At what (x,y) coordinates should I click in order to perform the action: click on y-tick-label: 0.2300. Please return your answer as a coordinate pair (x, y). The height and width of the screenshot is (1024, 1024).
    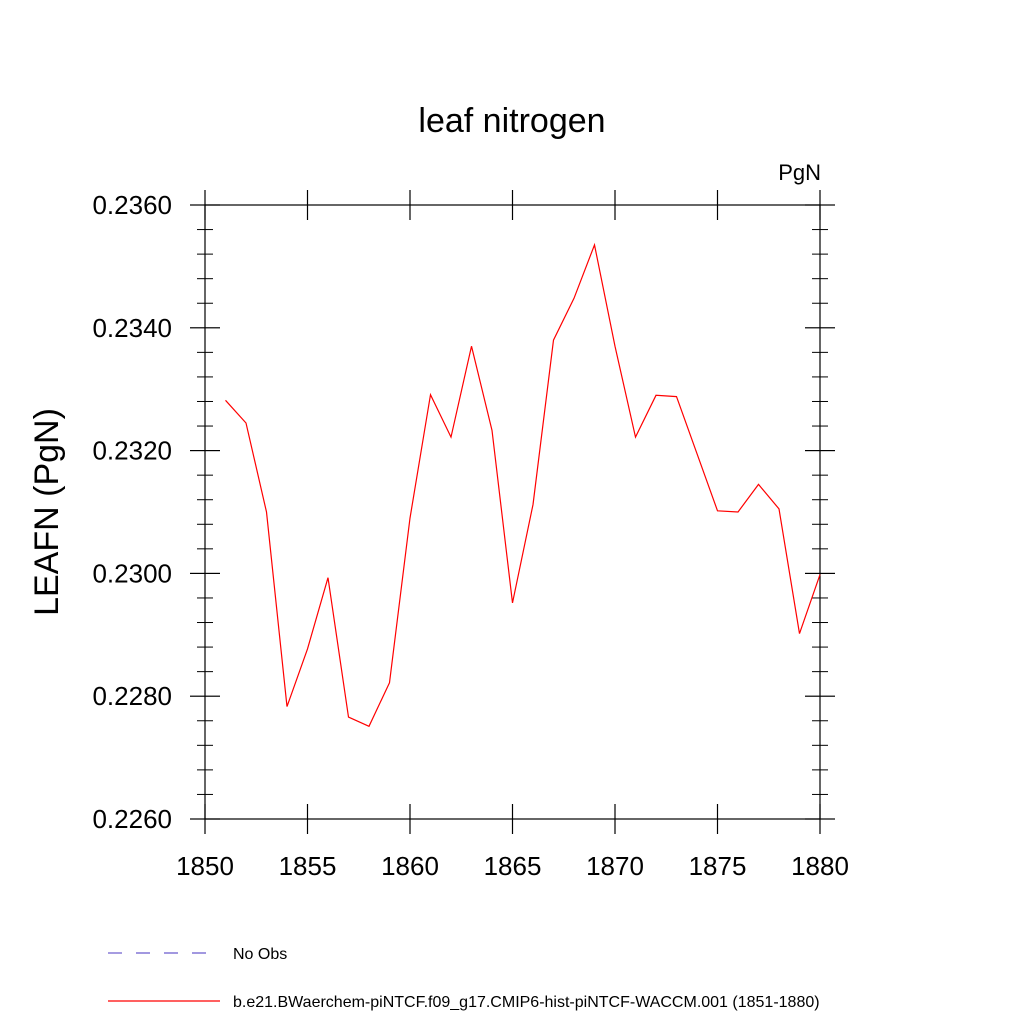
    Looking at the image, I should click on (132, 573).